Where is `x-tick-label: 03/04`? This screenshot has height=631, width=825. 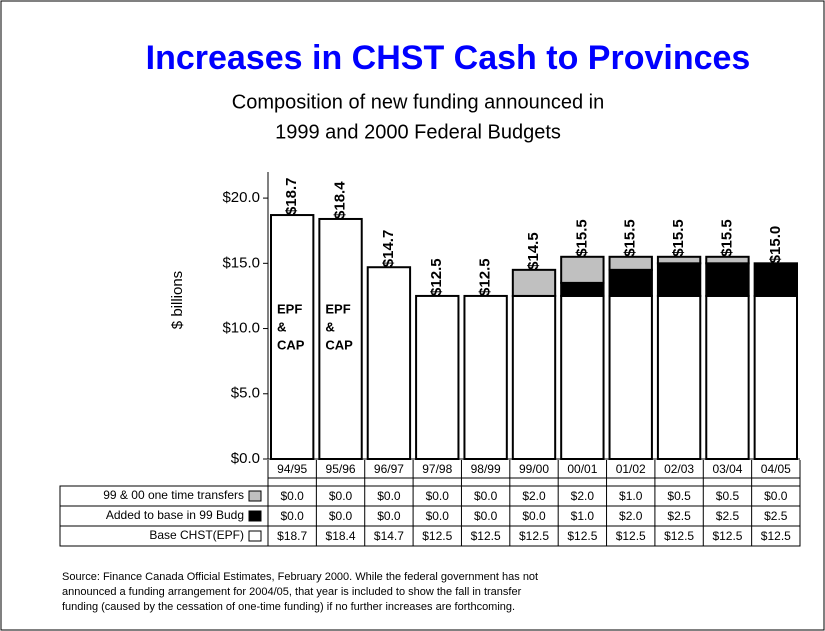 x-tick-label: 03/04 is located at coordinates (727, 469).